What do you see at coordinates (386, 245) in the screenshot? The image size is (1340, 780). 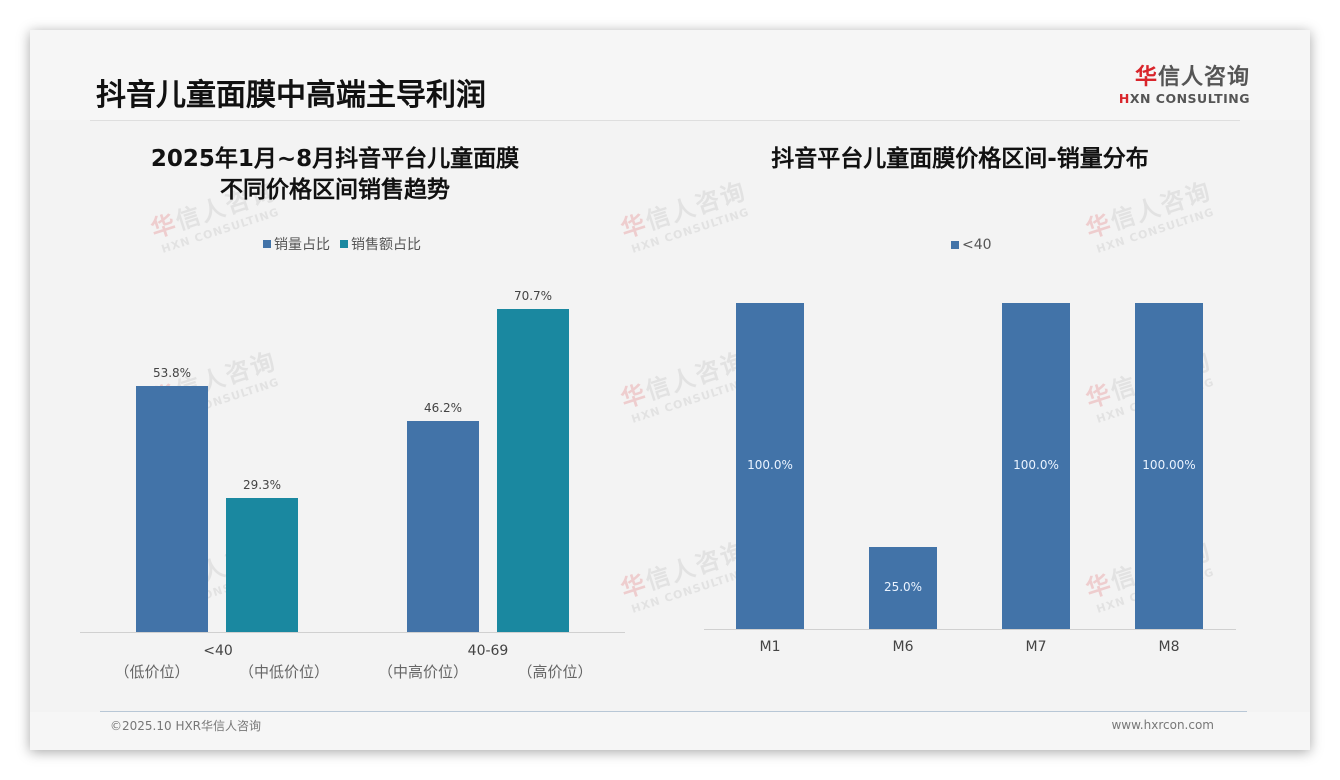 I see `legend-label: 销售额占比` at bounding box center [386, 245].